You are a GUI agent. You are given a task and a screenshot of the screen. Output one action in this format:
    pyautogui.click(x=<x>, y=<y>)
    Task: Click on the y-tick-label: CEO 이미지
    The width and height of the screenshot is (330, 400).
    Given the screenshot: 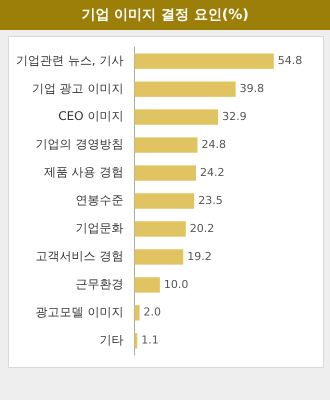 What is the action you would take?
    pyautogui.click(x=91, y=116)
    